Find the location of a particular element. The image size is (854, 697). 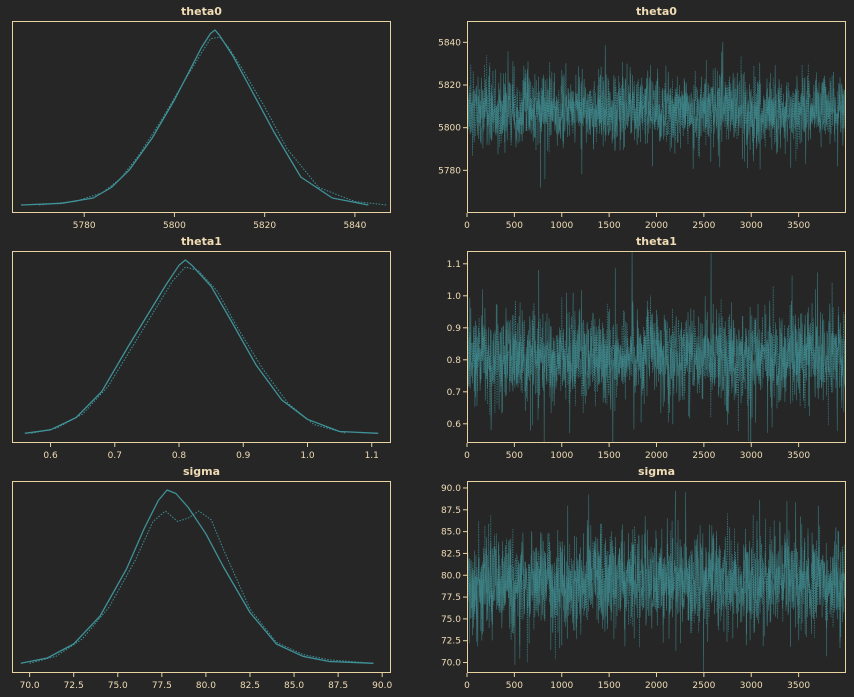

density-line-theta1-solid is located at coordinates (201, 346).